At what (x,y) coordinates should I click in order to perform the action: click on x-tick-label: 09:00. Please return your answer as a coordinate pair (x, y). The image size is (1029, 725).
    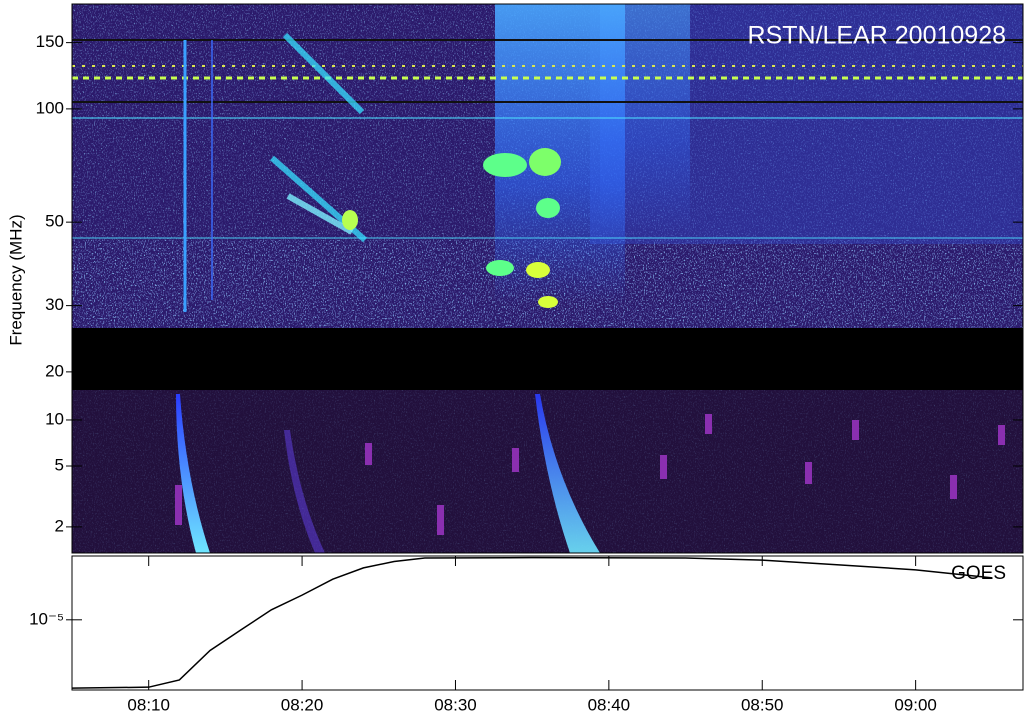
    Looking at the image, I should click on (915, 704).